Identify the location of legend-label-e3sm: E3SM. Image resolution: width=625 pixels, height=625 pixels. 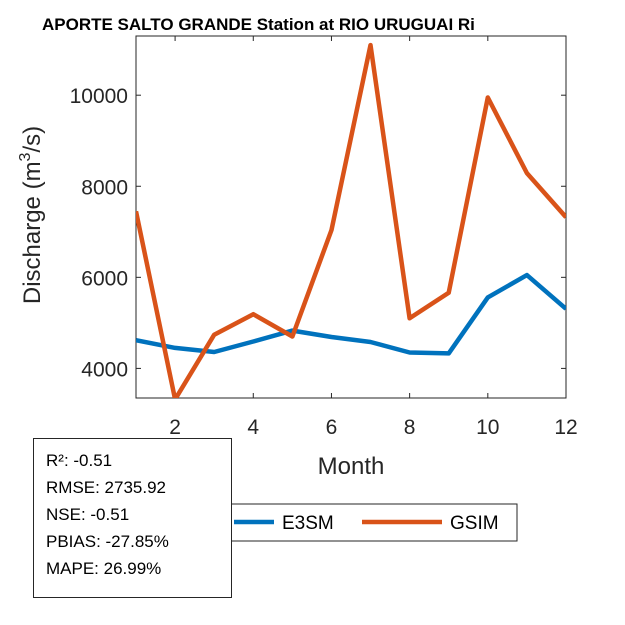
(308, 523).